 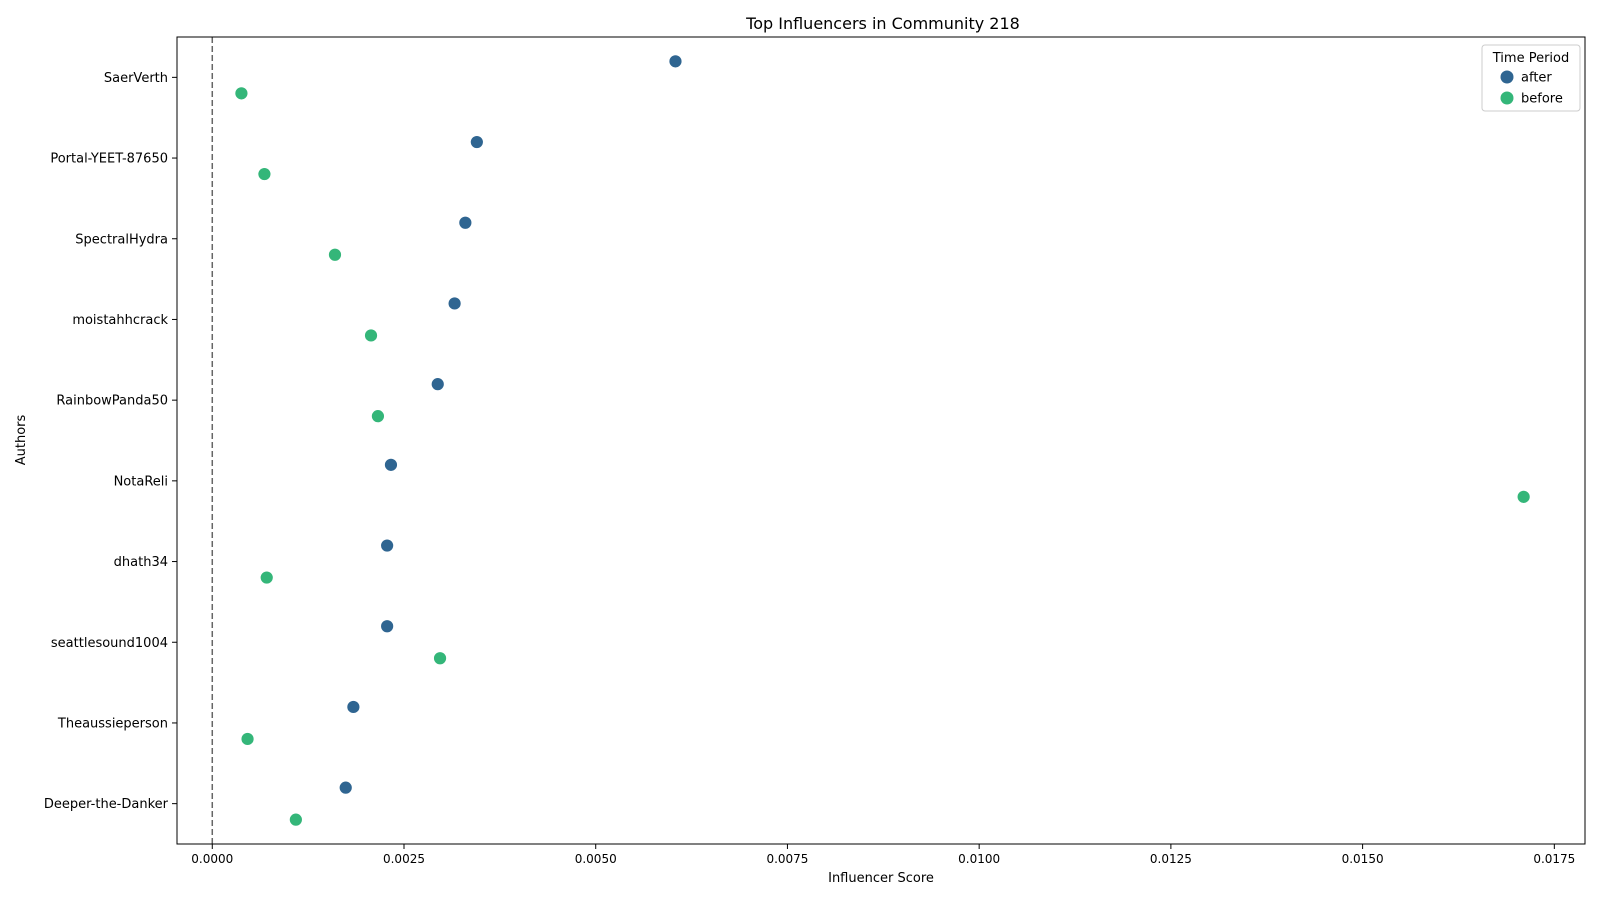 What do you see at coordinates (1171, 859) in the screenshot?
I see `x-tick-label: 0.0125` at bounding box center [1171, 859].